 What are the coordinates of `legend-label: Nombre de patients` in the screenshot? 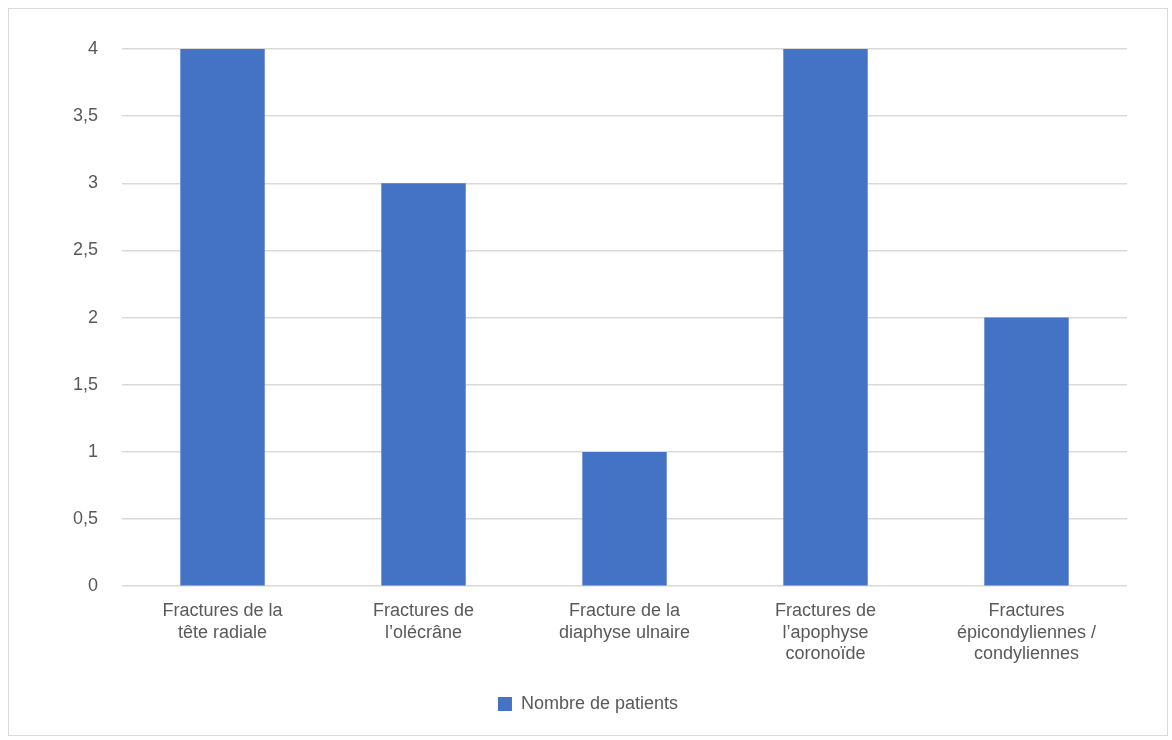 It's located at (599, 702).